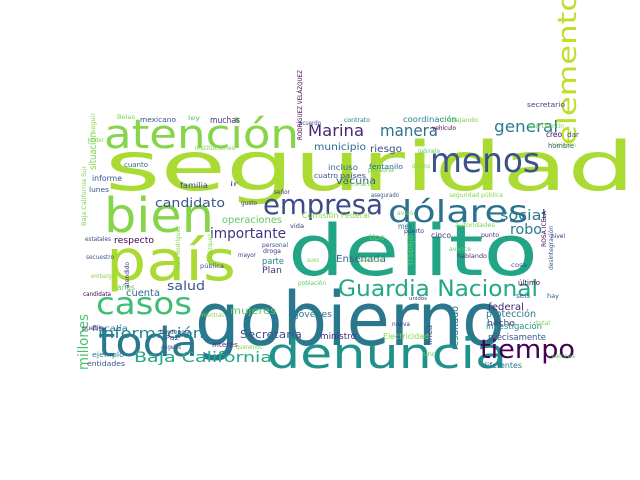  Describe the element at coordinates (413, 251) in the screenshot. I see `cloud-word: delito` at that location.